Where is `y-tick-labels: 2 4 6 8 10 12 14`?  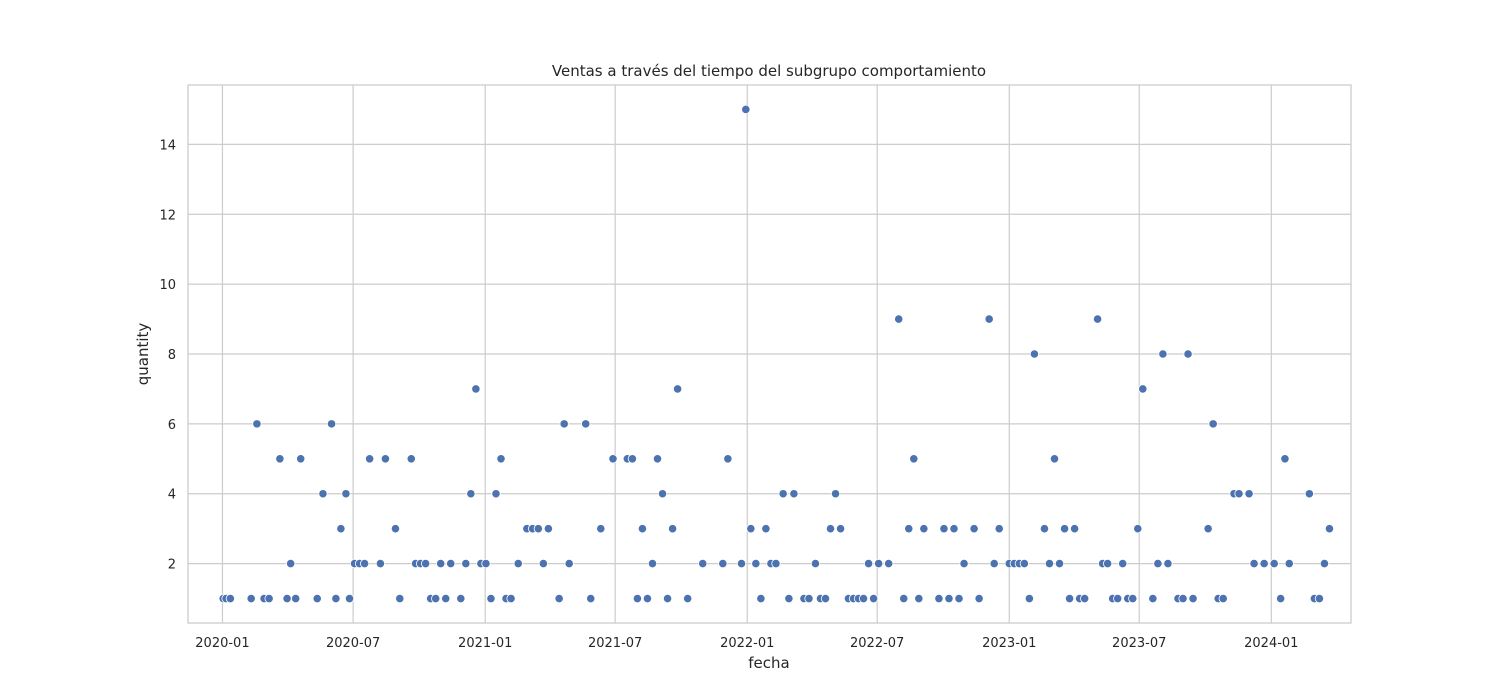 y-tick-labels: 2 4 6 8 10 12 14 is located at coordinates (167, 355).